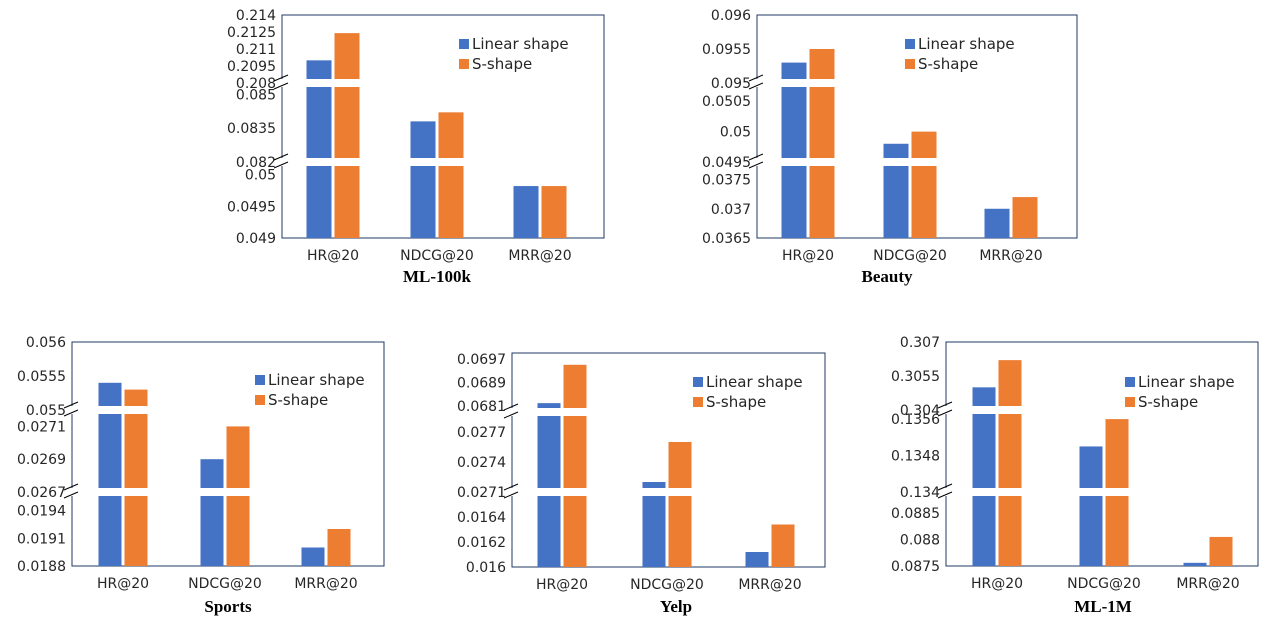 The height and width of the screenshot is (625, 1266). What do you see at coordinates (676, 606) in the screenshot?
I see `chart-title: Yelp` at bounding box center [676, 606].